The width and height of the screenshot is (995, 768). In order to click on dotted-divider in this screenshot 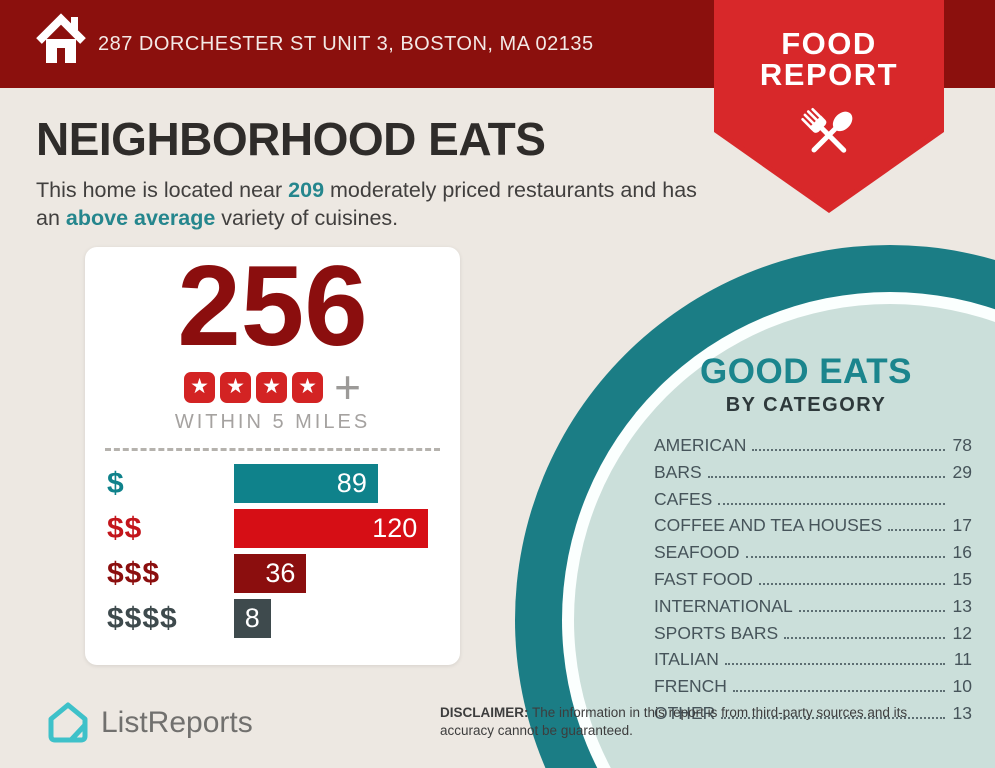, I will do `click(272, 450)`.